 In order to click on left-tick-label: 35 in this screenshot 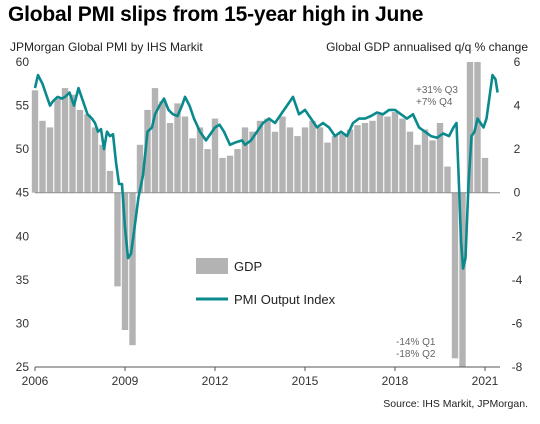, I will do `click(23, 280)`.